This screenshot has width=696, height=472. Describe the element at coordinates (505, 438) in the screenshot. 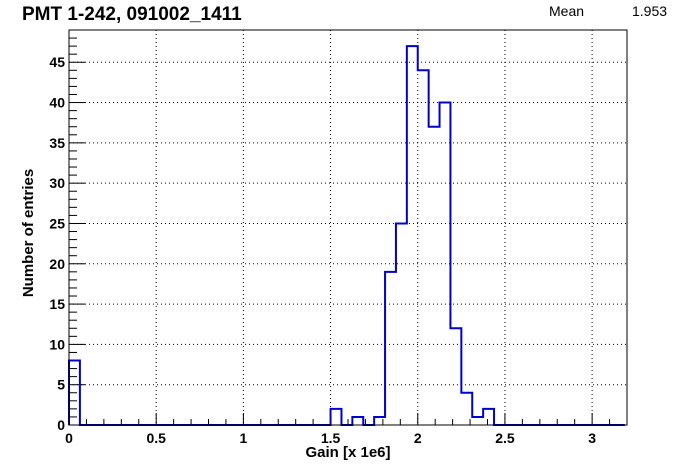

I see `x-tick-label: 2.5` at that location.